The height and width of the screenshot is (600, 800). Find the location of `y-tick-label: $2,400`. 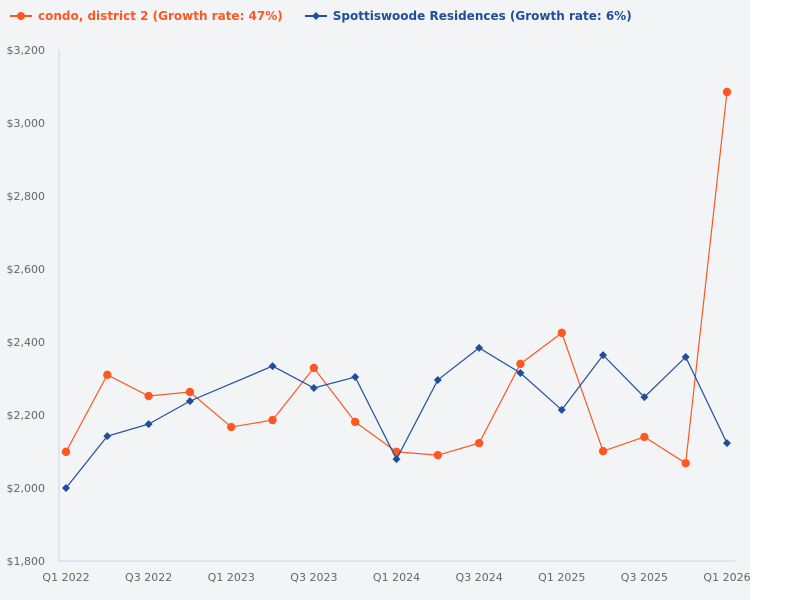

y-tick-label: $2,400 is located at coordinates (26, 342).